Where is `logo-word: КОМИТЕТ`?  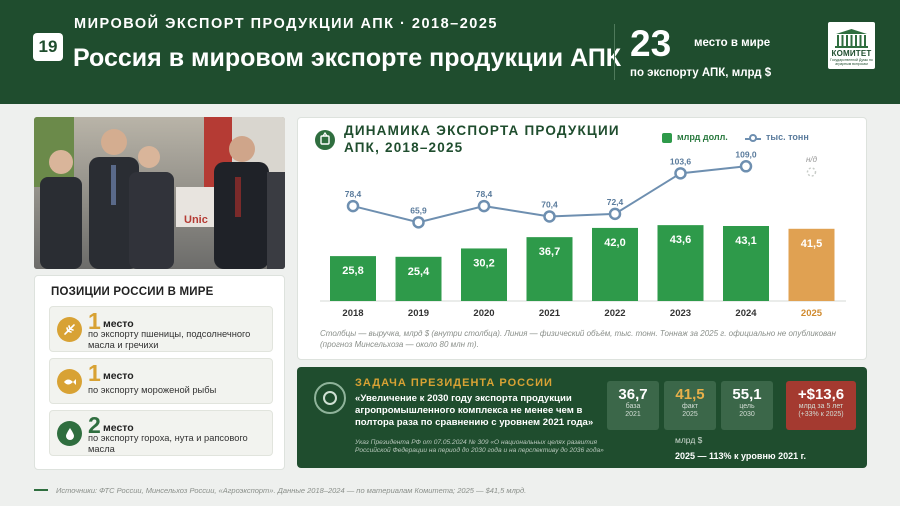 logo-word: КОМИТЕТ is located at coordinates (851, 53).